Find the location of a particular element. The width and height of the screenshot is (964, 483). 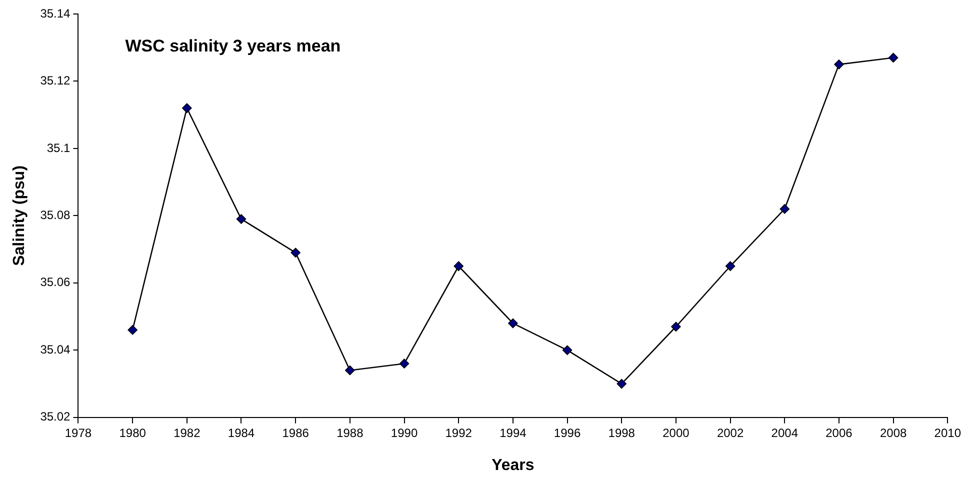

x-tick-label: 1992 is located at coordinates (458, 433).